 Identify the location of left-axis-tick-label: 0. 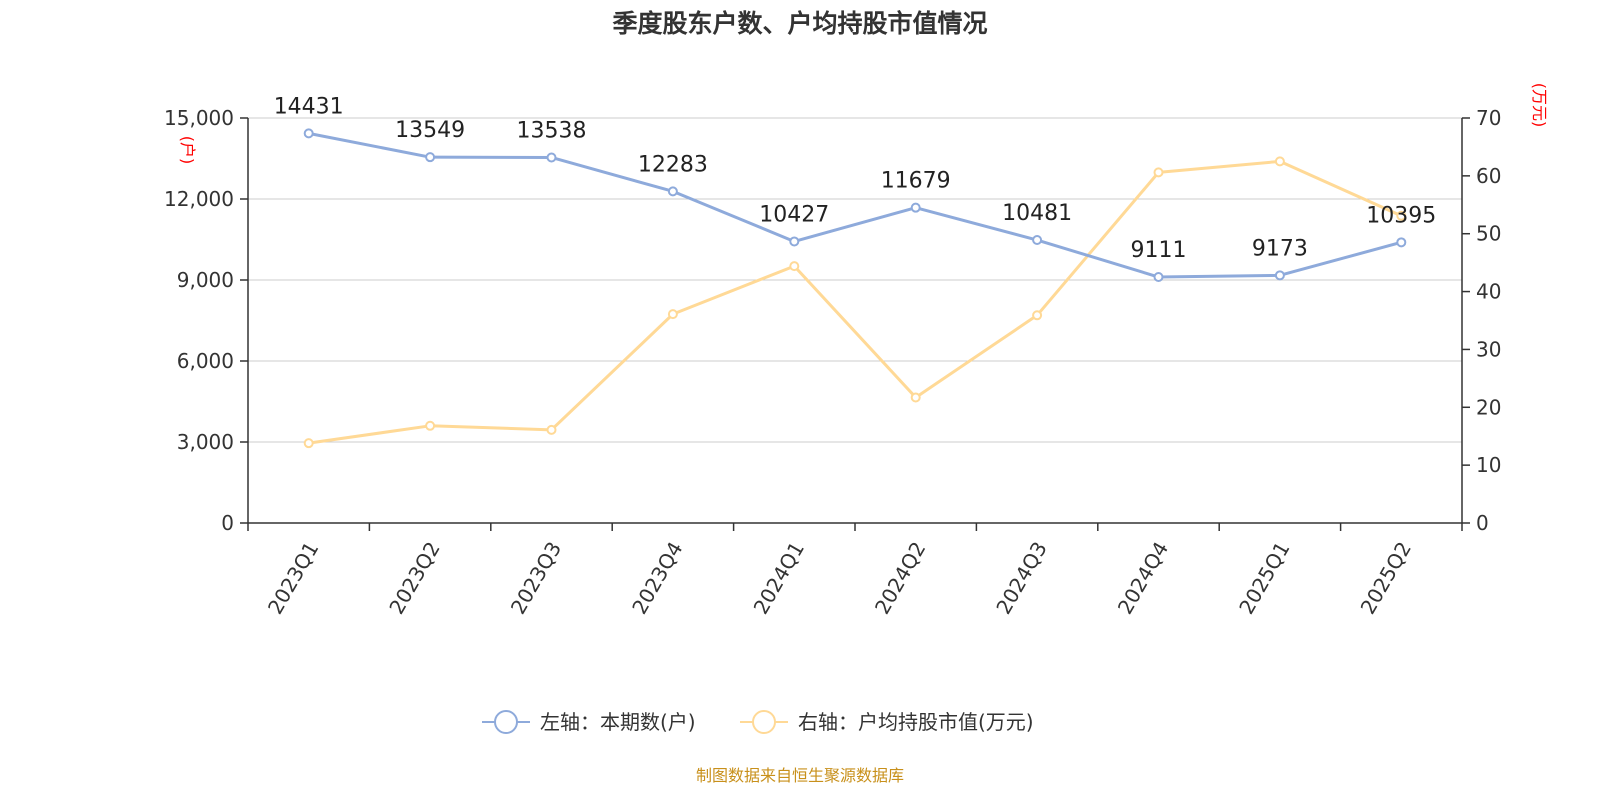
(227, 523).